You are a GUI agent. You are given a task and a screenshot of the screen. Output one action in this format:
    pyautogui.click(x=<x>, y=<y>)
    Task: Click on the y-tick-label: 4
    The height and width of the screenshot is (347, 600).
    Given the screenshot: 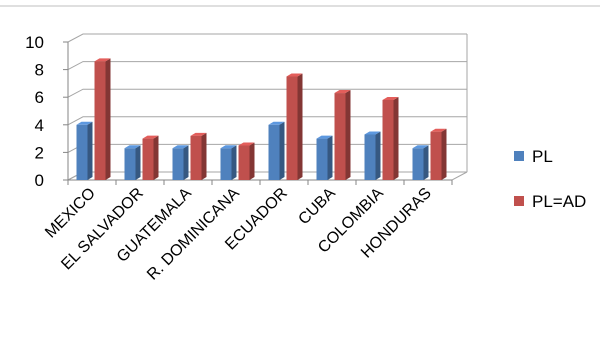 What is the action you would take?
    pyautogui.click(x=39, y=125)
    